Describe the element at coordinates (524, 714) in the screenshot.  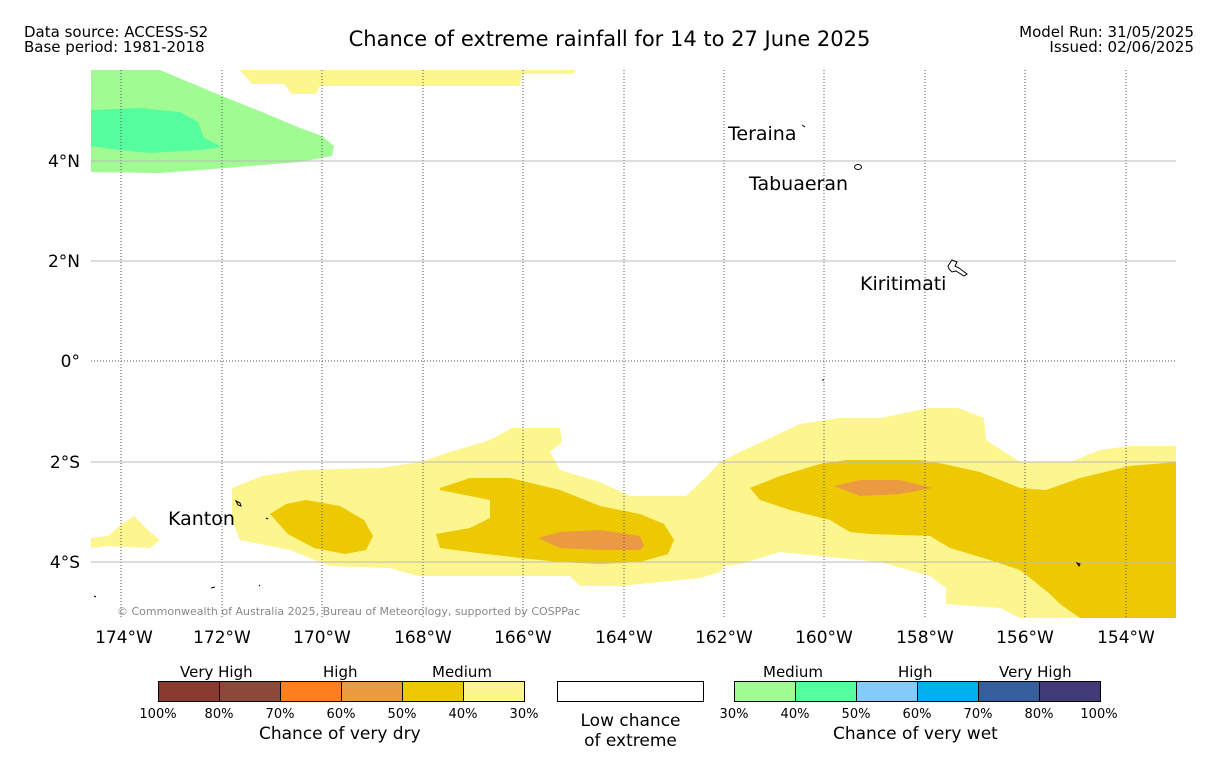
I see `legend-dry-tick: 30%` at that location.